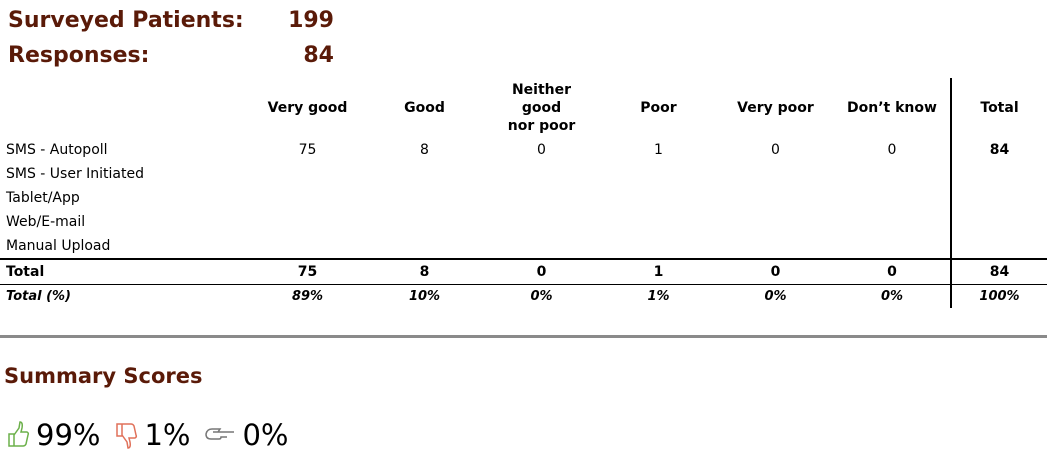 This screenshot has height=469, width=1047. What do you see at coordinates (167, 435) in the screenshot?
I see `negative-score: 1%` at bounding box center [167, 435].